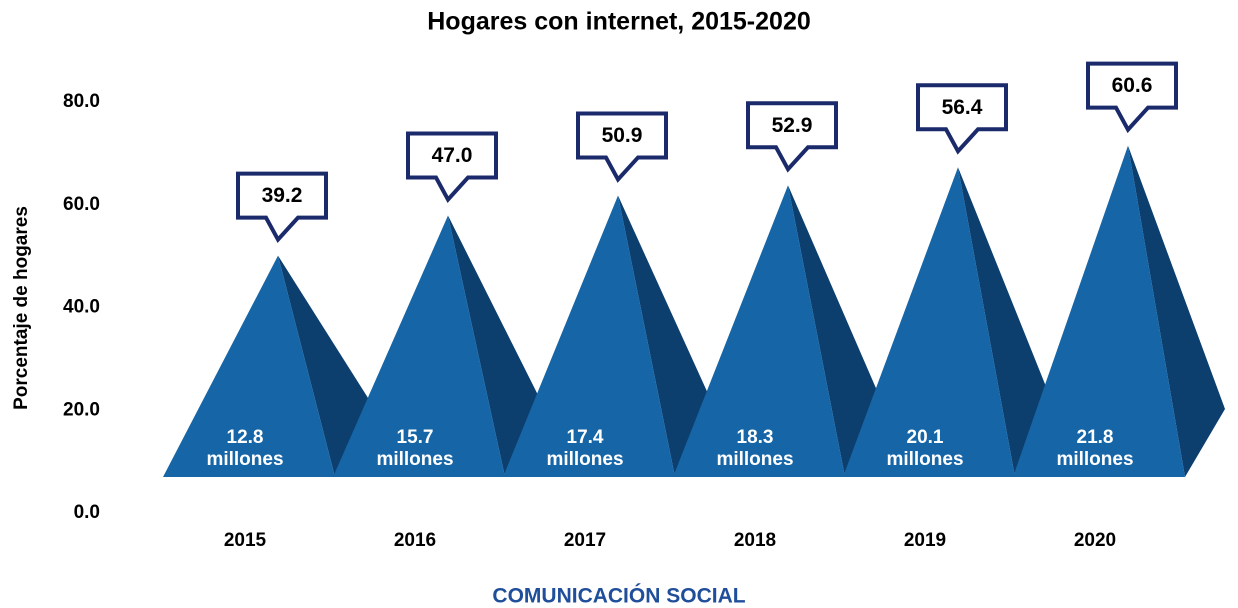 The width and height of the screenshot is (1238, 608). I want to click on x-tick-label: 2016, so click(415, 540).